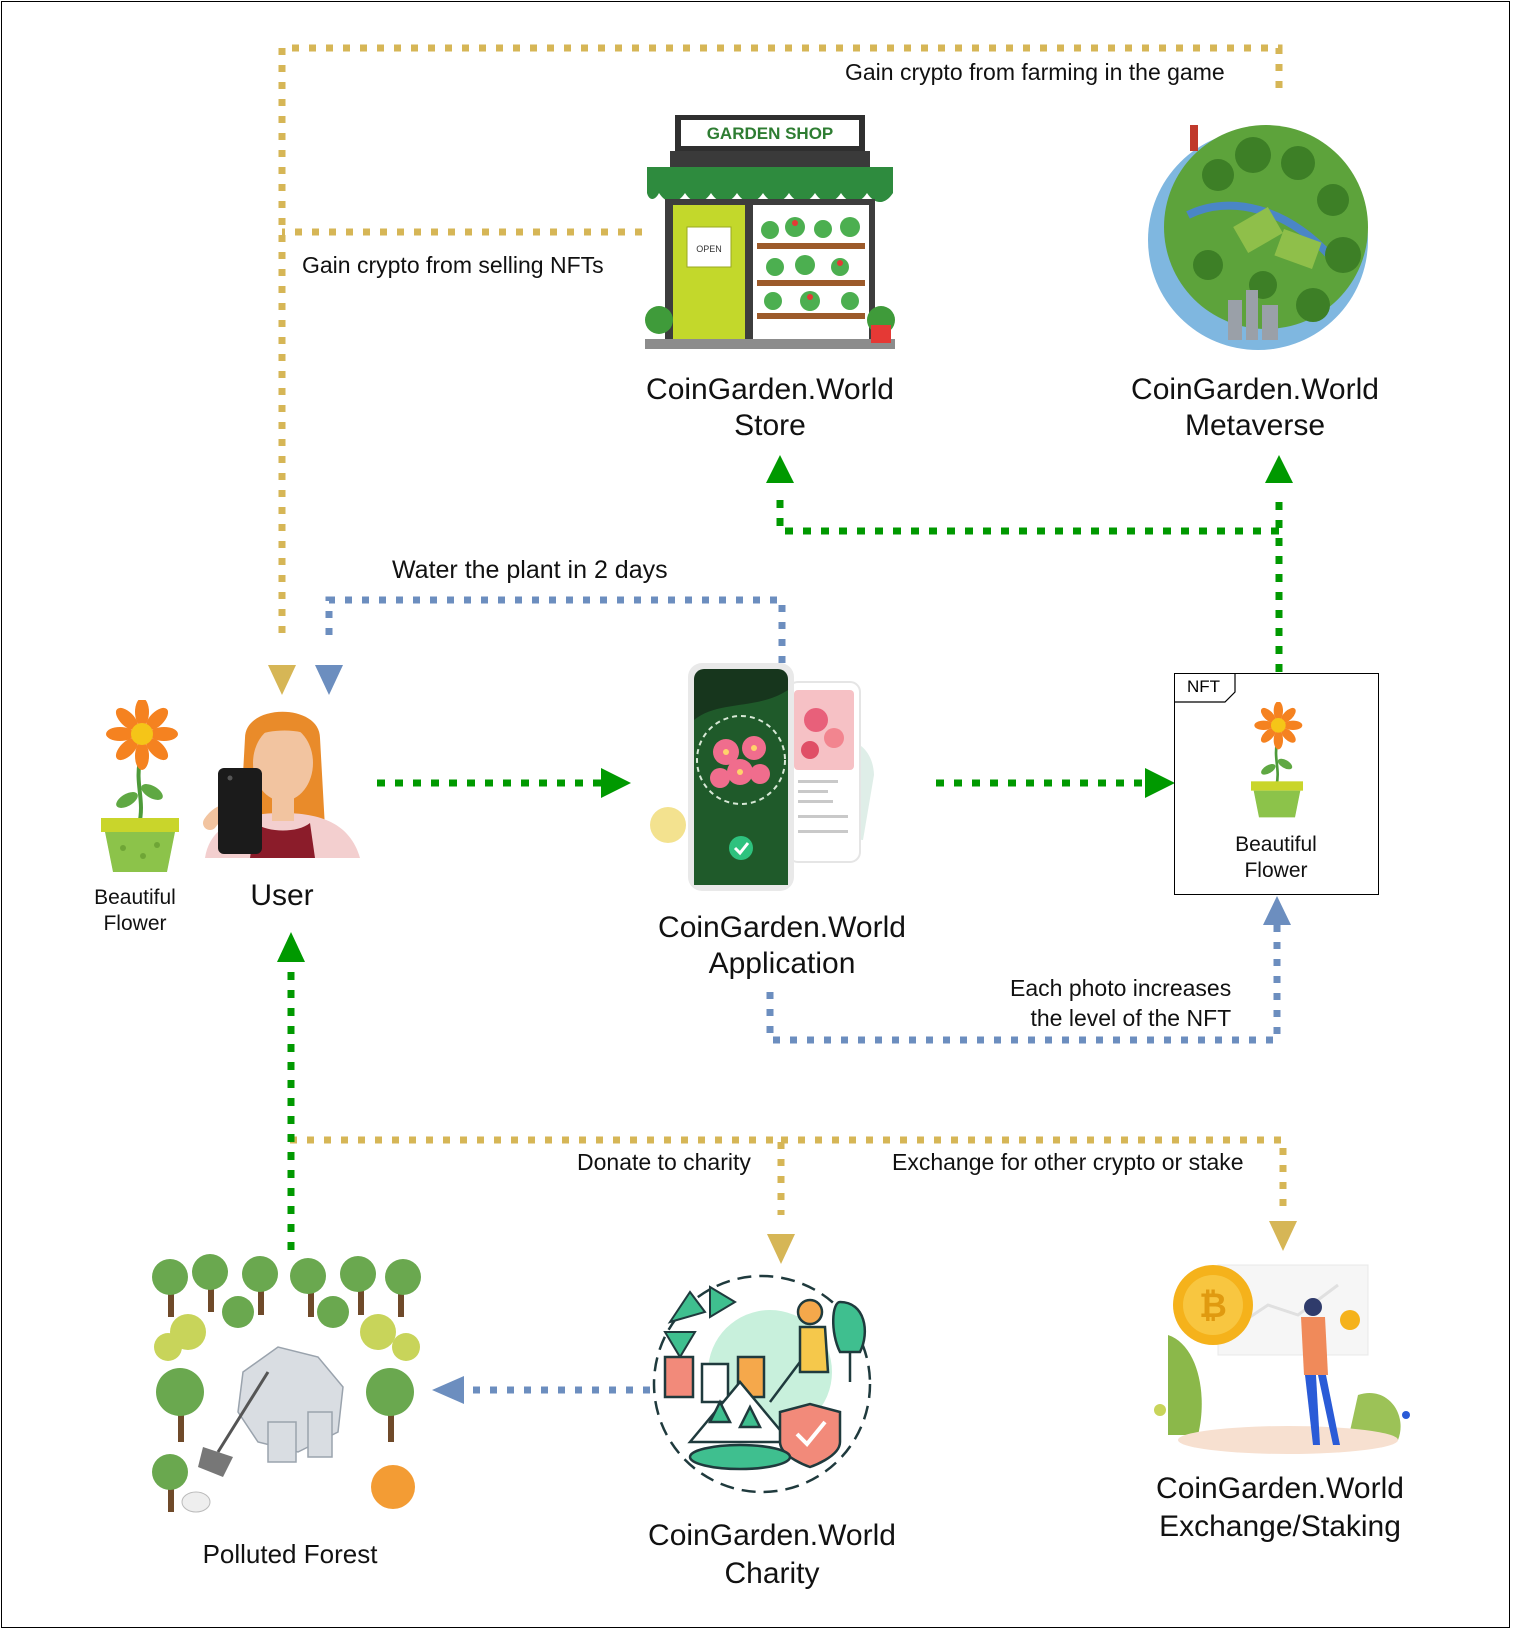 Image resolution: width=1513 pixels, height=1631 pixels. I want to click on arrowhead-user-green, so click(291, 947).